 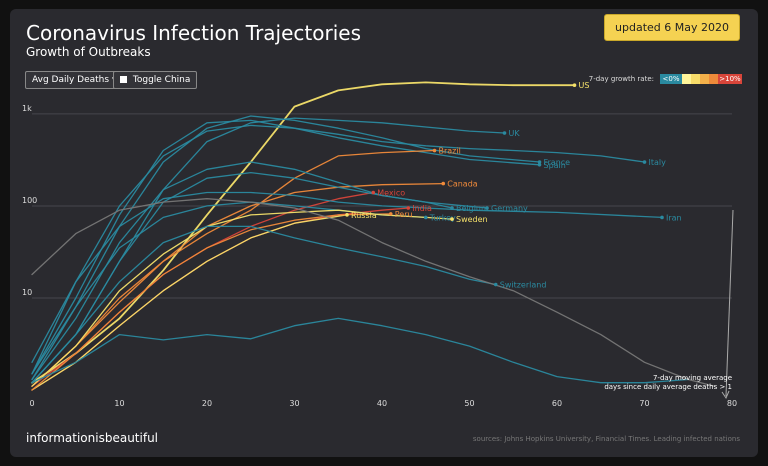 I want to click on x-tick-label: 40, so click(x=382, y=403).